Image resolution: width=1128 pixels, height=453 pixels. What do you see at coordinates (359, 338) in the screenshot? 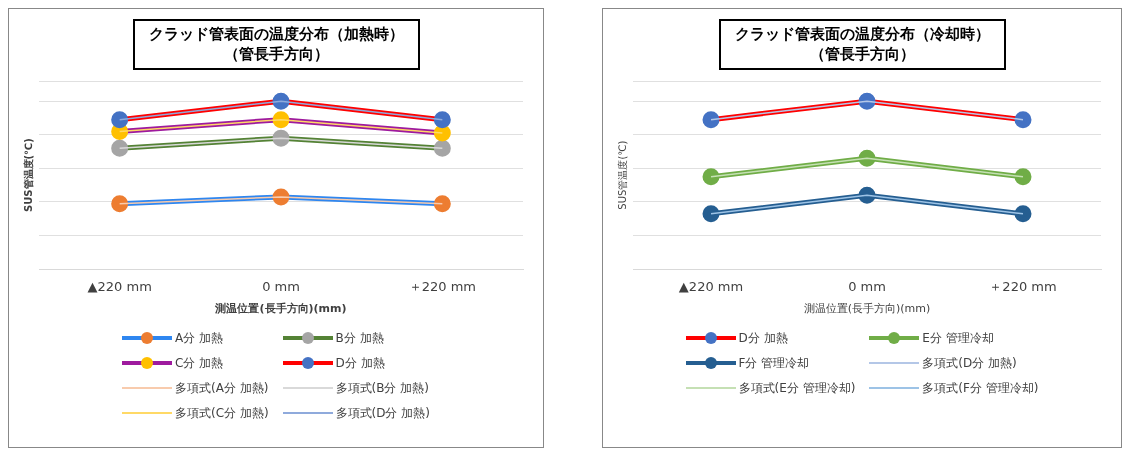
I see `legend-label: B分 加熱` at bounding box center [359, 338].